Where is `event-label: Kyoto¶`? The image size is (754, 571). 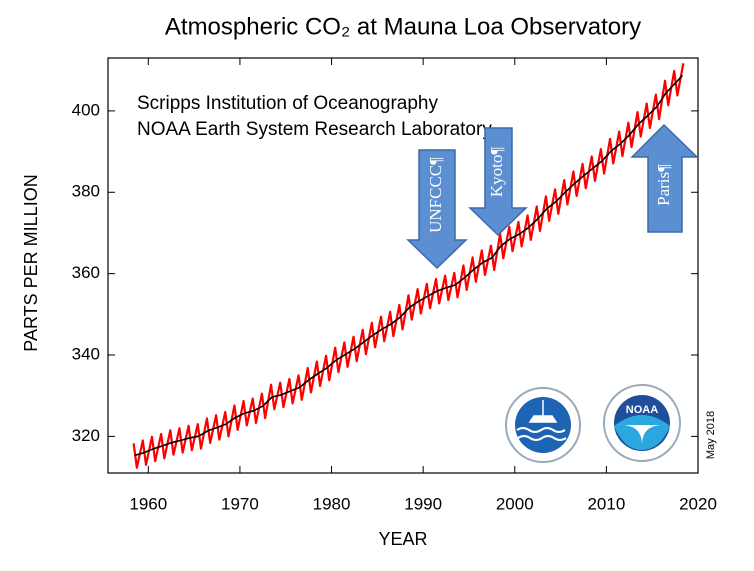 event-label: Kyoto¶ is located at coordinates (496, 172).